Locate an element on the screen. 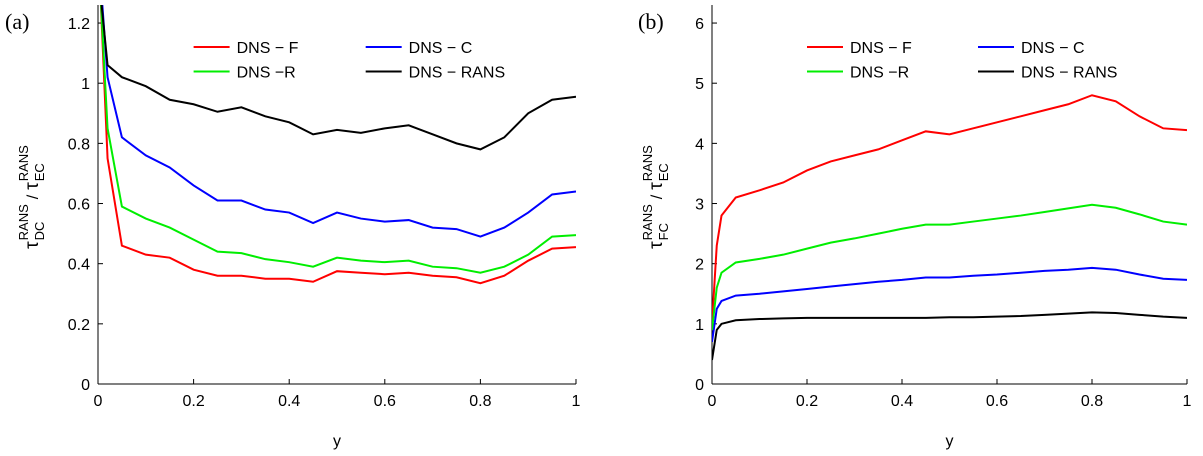 The width and height of the screenshot is (1203, 456). y-tick-label: 4 is located at coordinates (699, 144).